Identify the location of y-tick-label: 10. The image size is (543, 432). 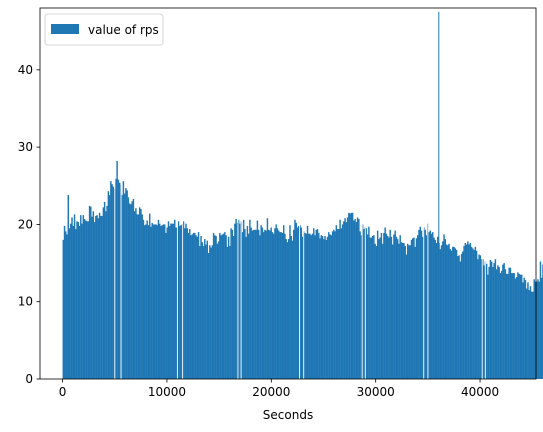
(25, 302).